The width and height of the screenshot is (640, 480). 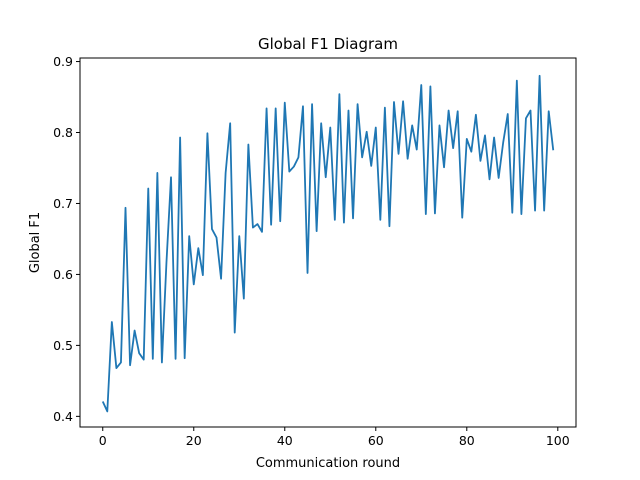 What do you see at coordinates (328, 463) in the screenshot?
I see `x-axis-label: Communication round` at bounding box center [328, 463].